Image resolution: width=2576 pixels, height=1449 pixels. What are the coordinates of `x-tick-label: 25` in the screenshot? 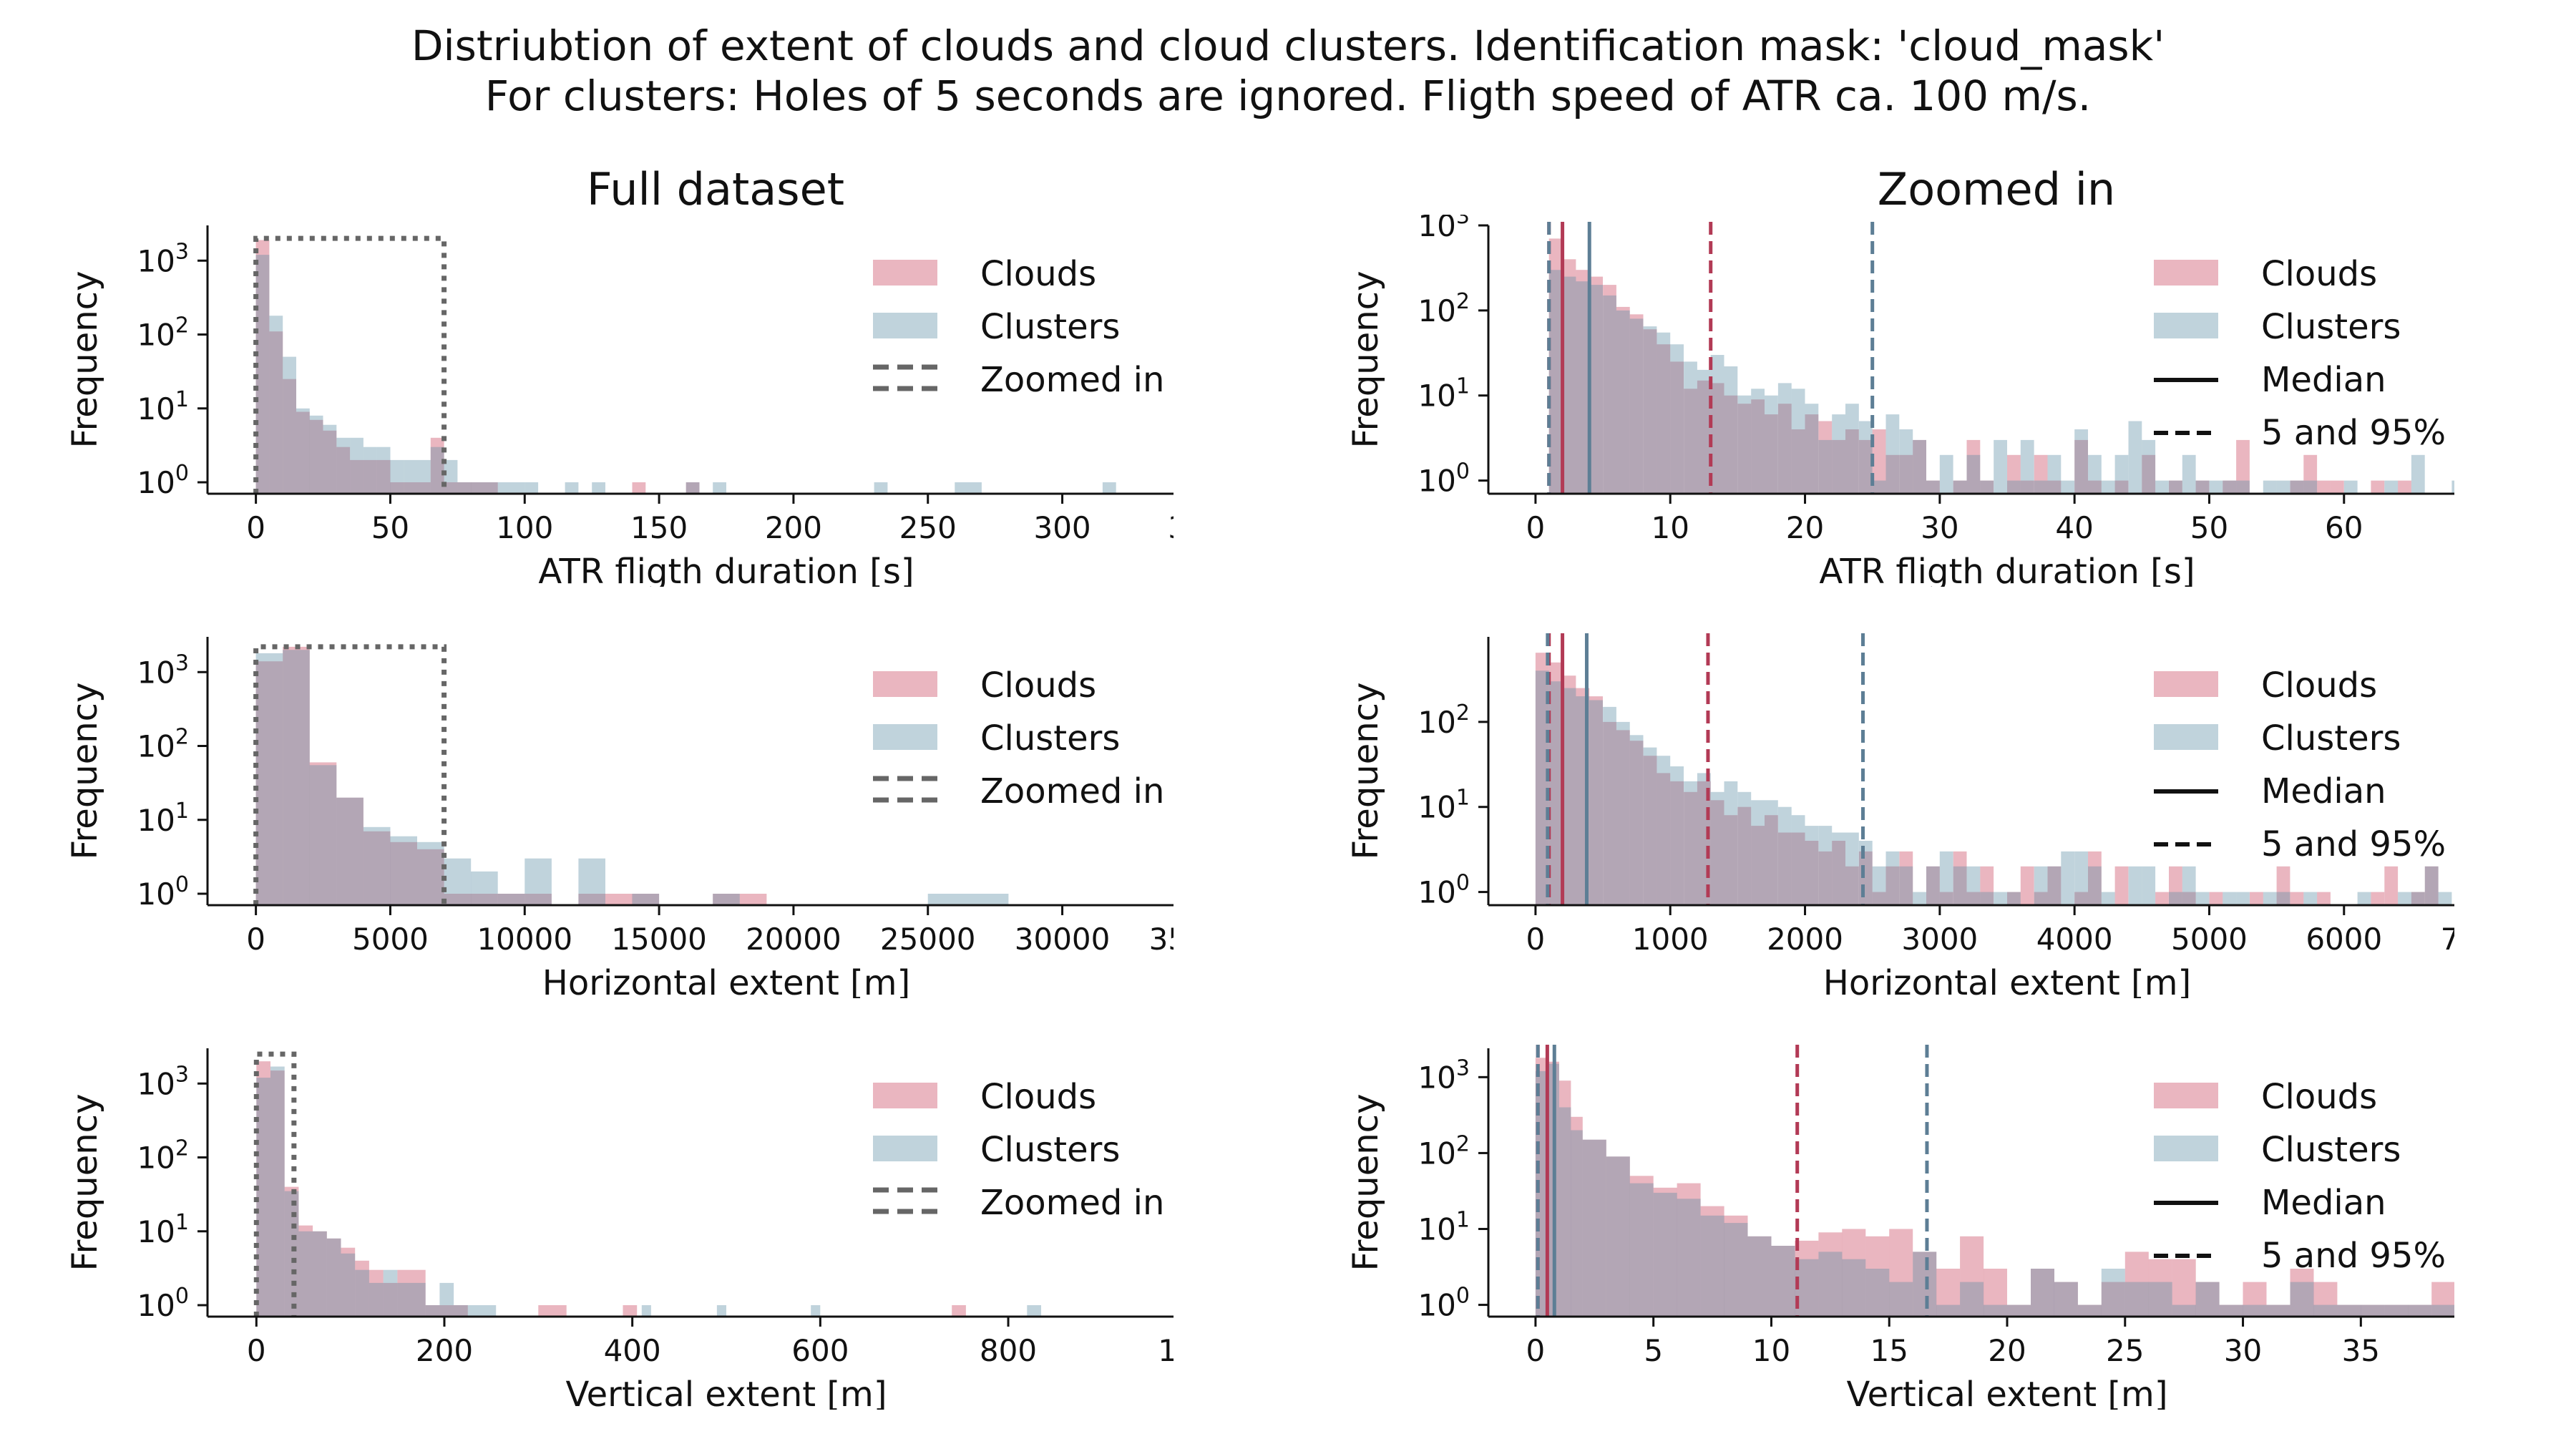 It's located at (2125, 1350).